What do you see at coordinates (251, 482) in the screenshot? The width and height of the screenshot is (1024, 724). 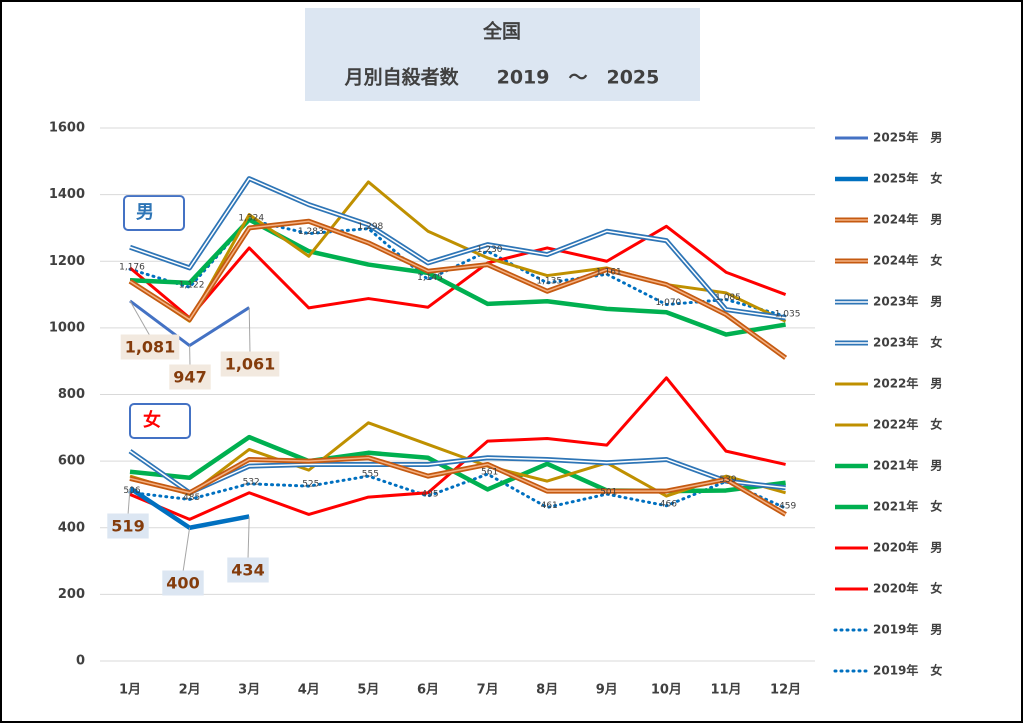 I see `data-label: 532` at bounding box center [251, 482].